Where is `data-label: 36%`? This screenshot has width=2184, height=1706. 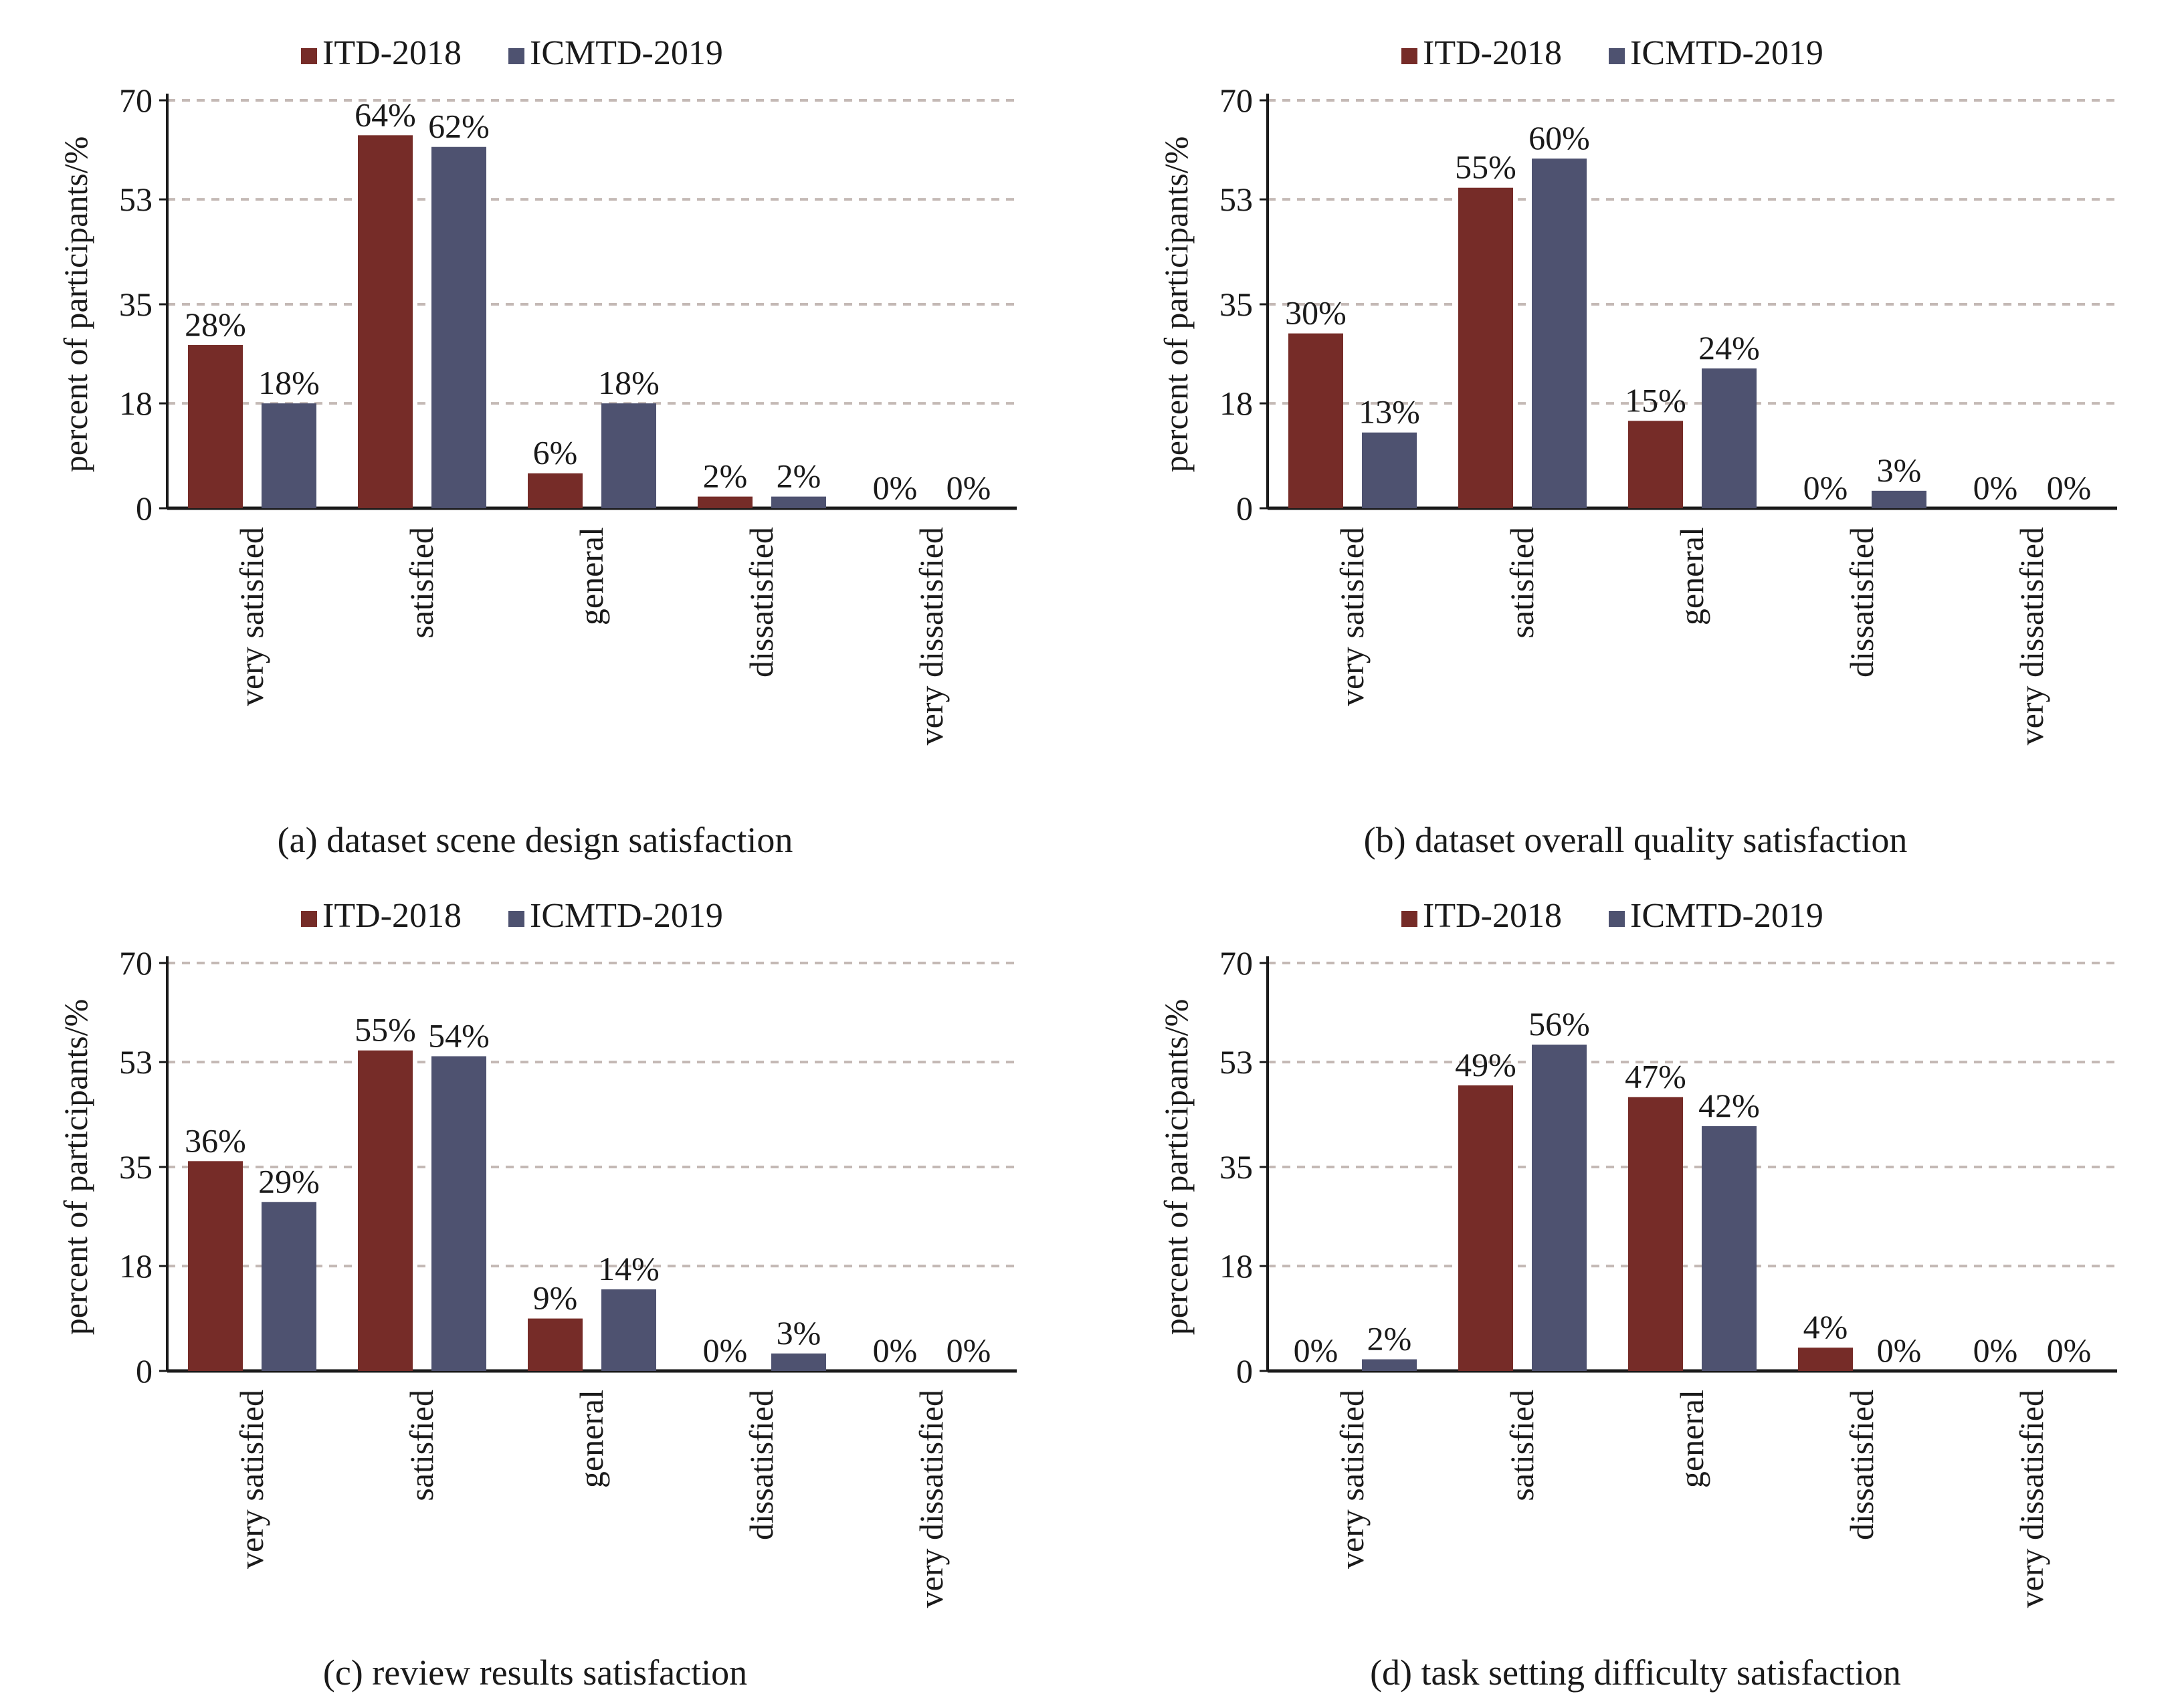 data-label: 36% is located at coordinates (215, 1140).